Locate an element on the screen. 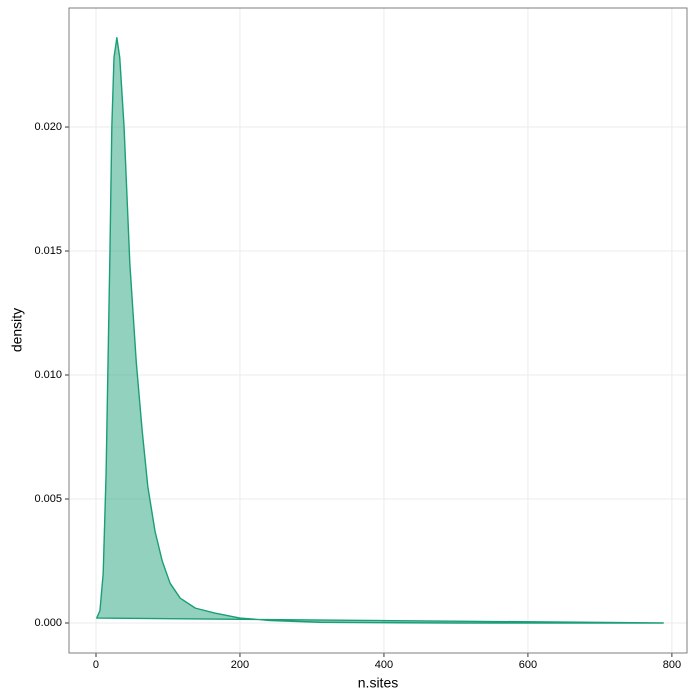 The height and width of the screenshot is (700, 700). y-tick-label: 0.000 is located at coordinates (48, 623).